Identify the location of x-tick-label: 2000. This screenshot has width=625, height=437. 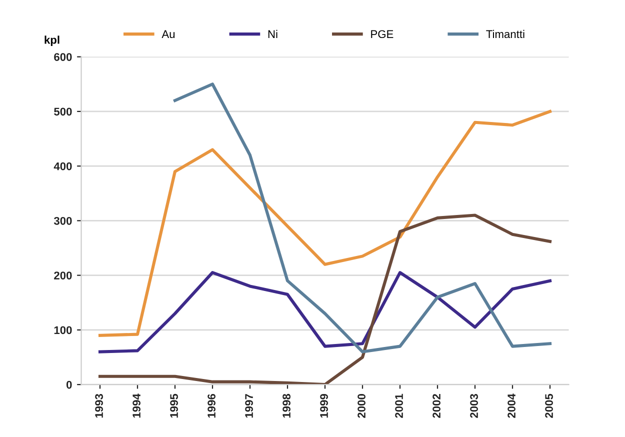
(362, 406).